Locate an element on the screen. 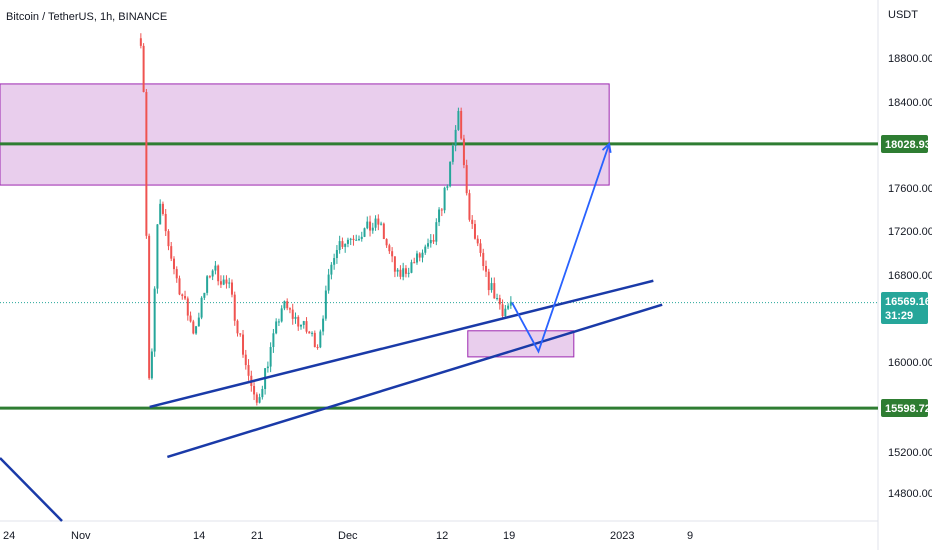  time-tick: 12 is located at coordinates (442, 536).